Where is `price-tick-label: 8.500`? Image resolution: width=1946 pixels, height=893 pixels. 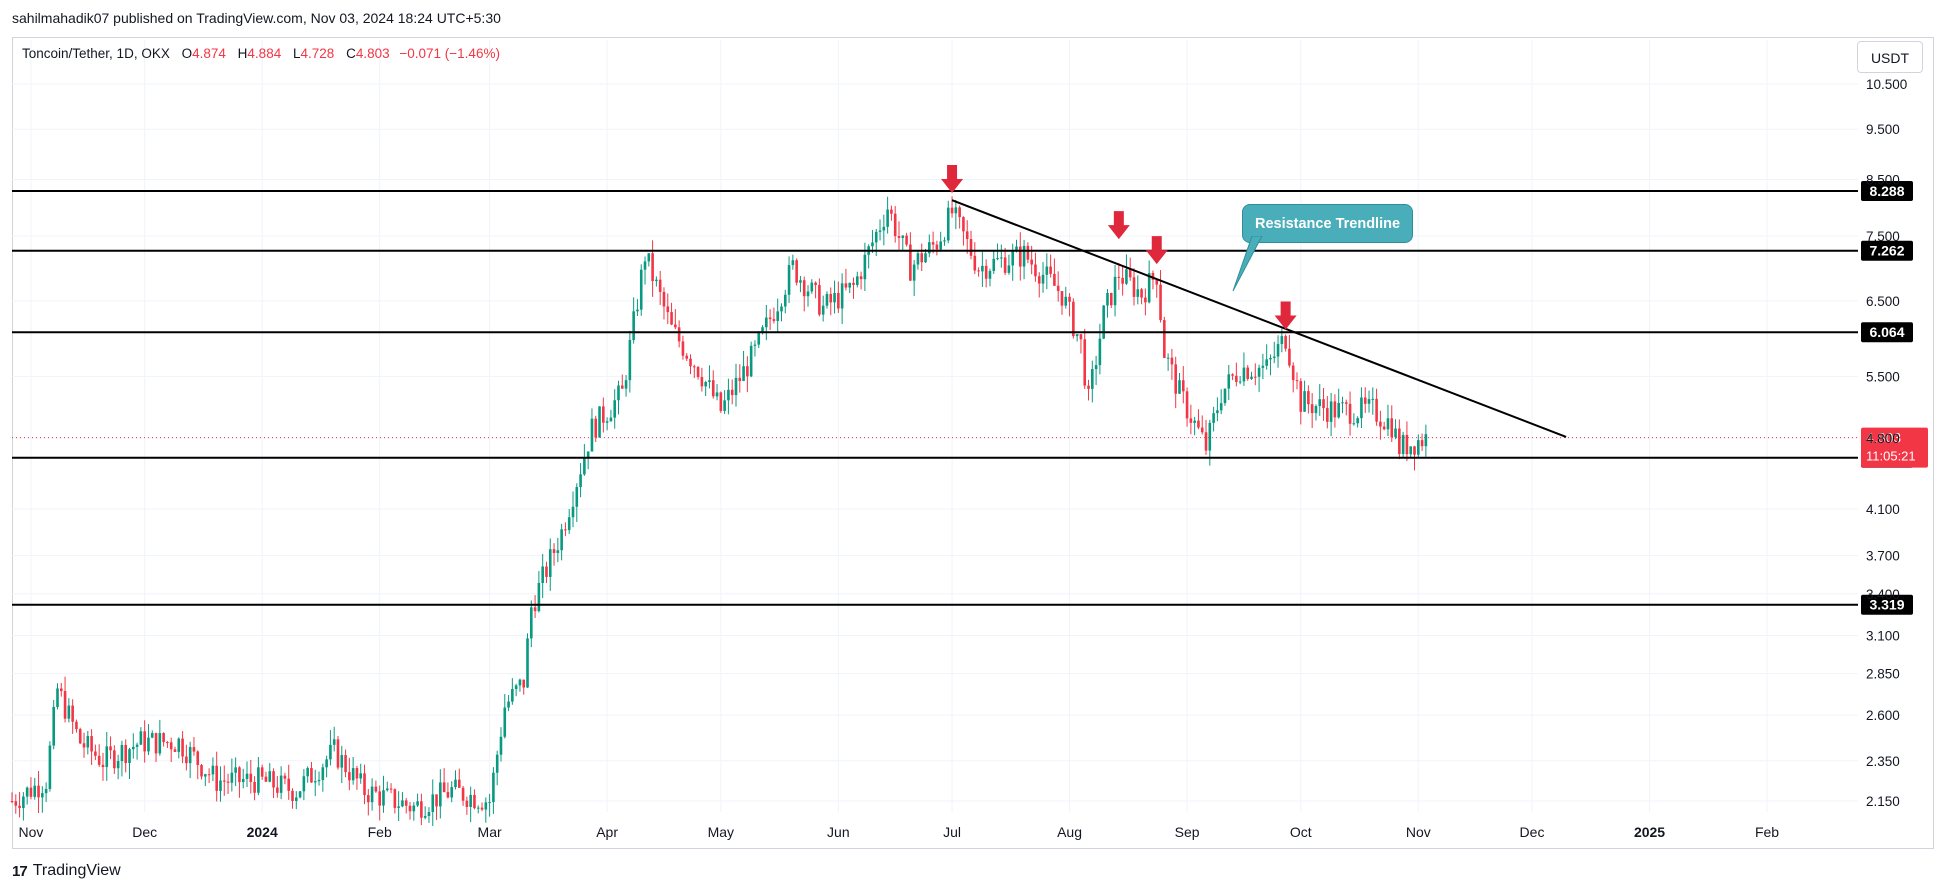
price-tick-label: 8.500 is located at coordinates (1883, 180).